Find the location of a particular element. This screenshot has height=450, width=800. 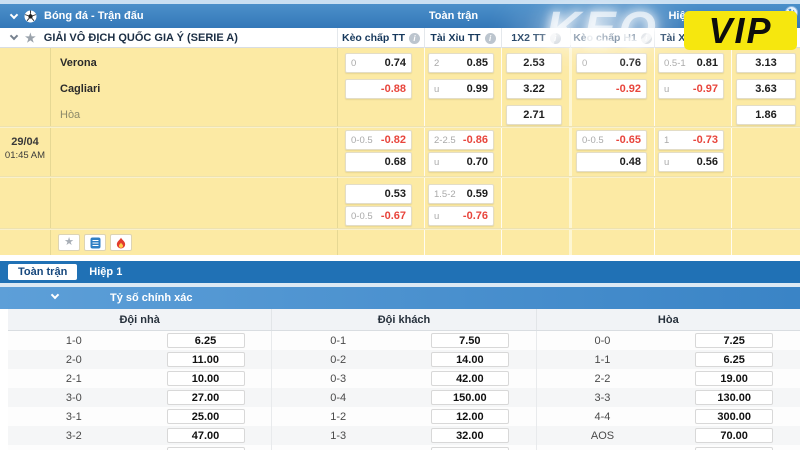

odds-box-1x2-ft: 2.71 is located at coordinates (534, 115).